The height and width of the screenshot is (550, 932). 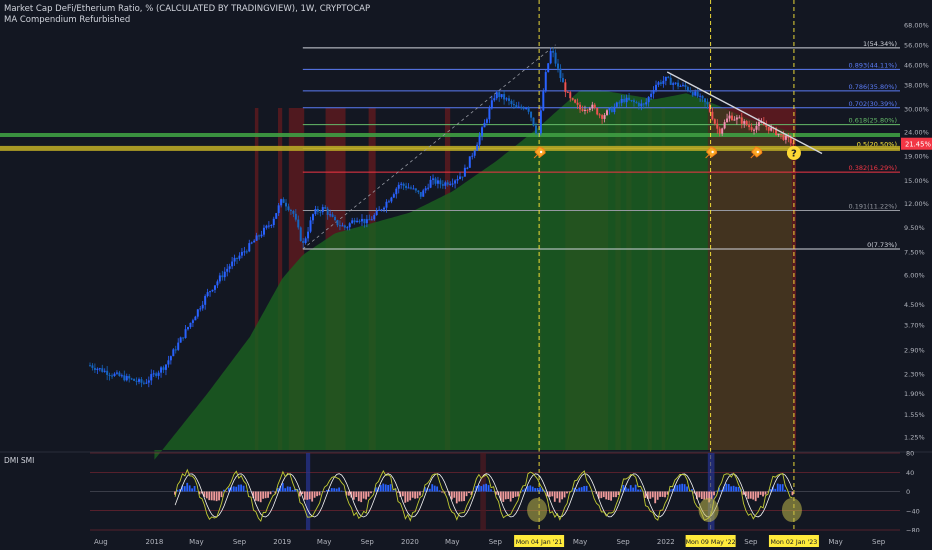 What do you see at coordinates (916, 110) in the screenshot?
I see `y-tick-label: 30.00%` at bounding box center [916, 110].